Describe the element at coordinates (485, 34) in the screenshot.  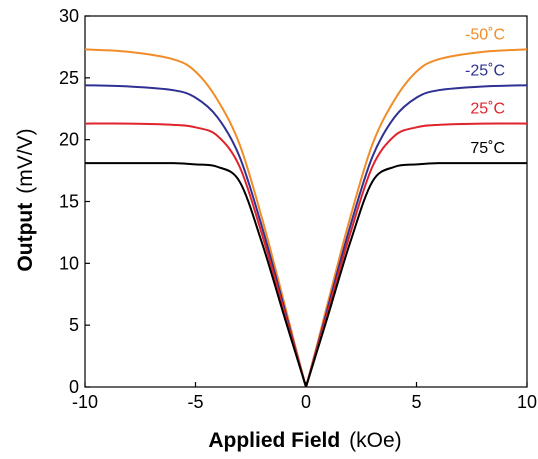
I see `series-label-0: -50˚C` at that location.